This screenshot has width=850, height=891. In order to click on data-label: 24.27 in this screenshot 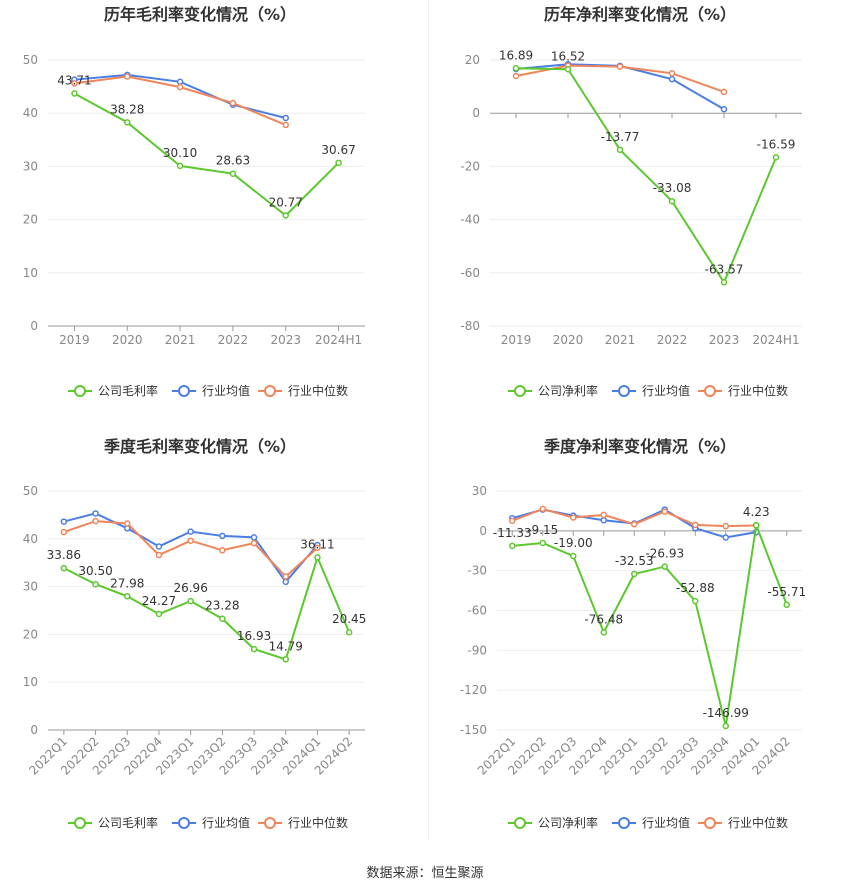, I will do `click(159, 601)`.